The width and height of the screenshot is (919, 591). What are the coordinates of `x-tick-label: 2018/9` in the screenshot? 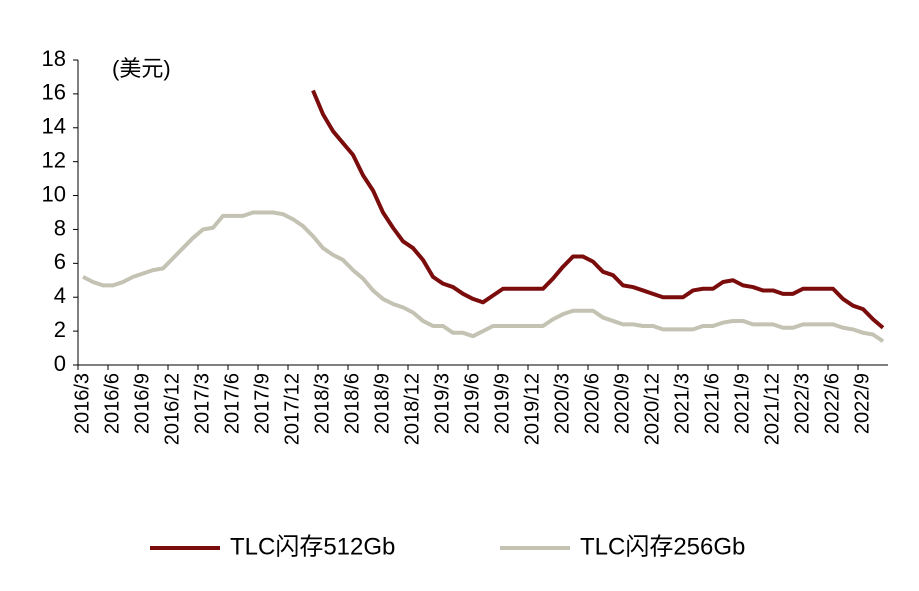 It's located at (382, 403).